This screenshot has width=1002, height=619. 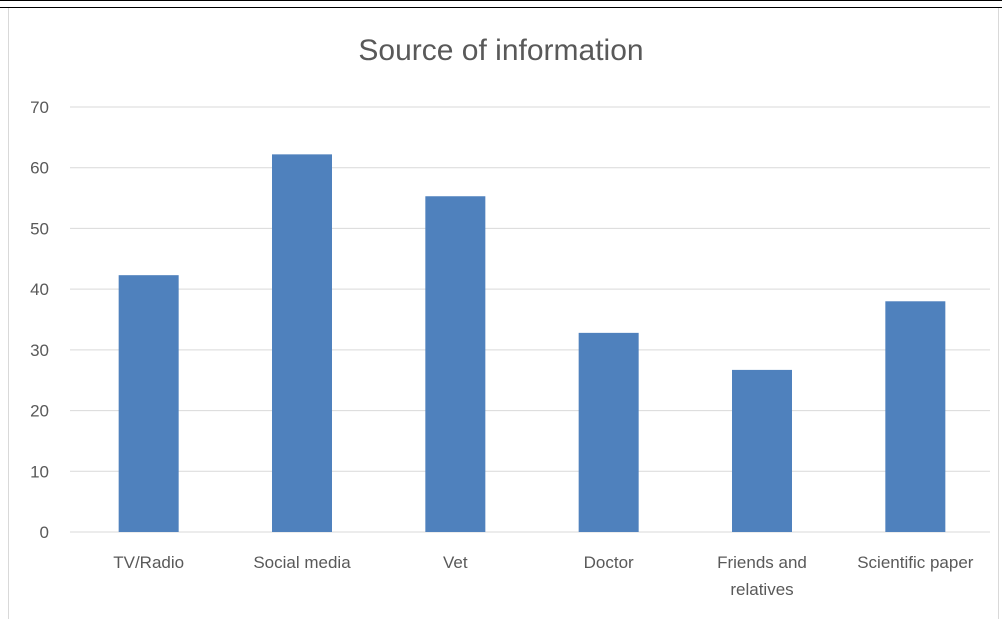 I want to click on x-tick-label: Vet, so click(x=455, y=562).